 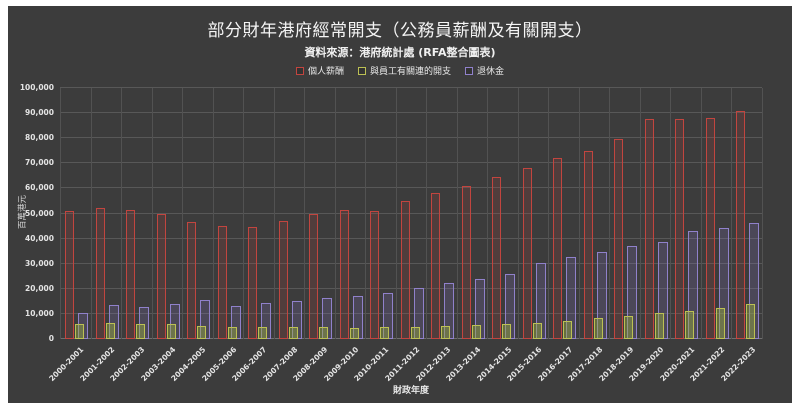 What do you see at coordinates (39, 188) in the screenshot?
I see `y-tick-label: 60,000` at bounding box center [39, 188].